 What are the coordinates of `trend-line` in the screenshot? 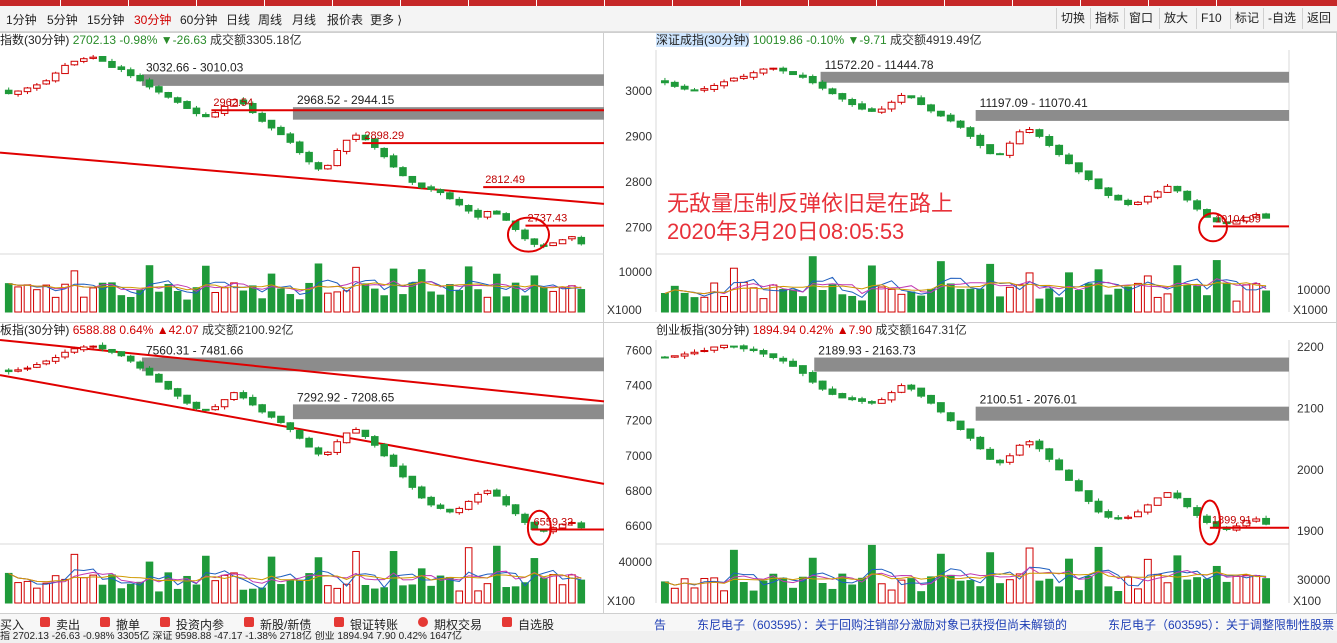 It's located at (302, 178).